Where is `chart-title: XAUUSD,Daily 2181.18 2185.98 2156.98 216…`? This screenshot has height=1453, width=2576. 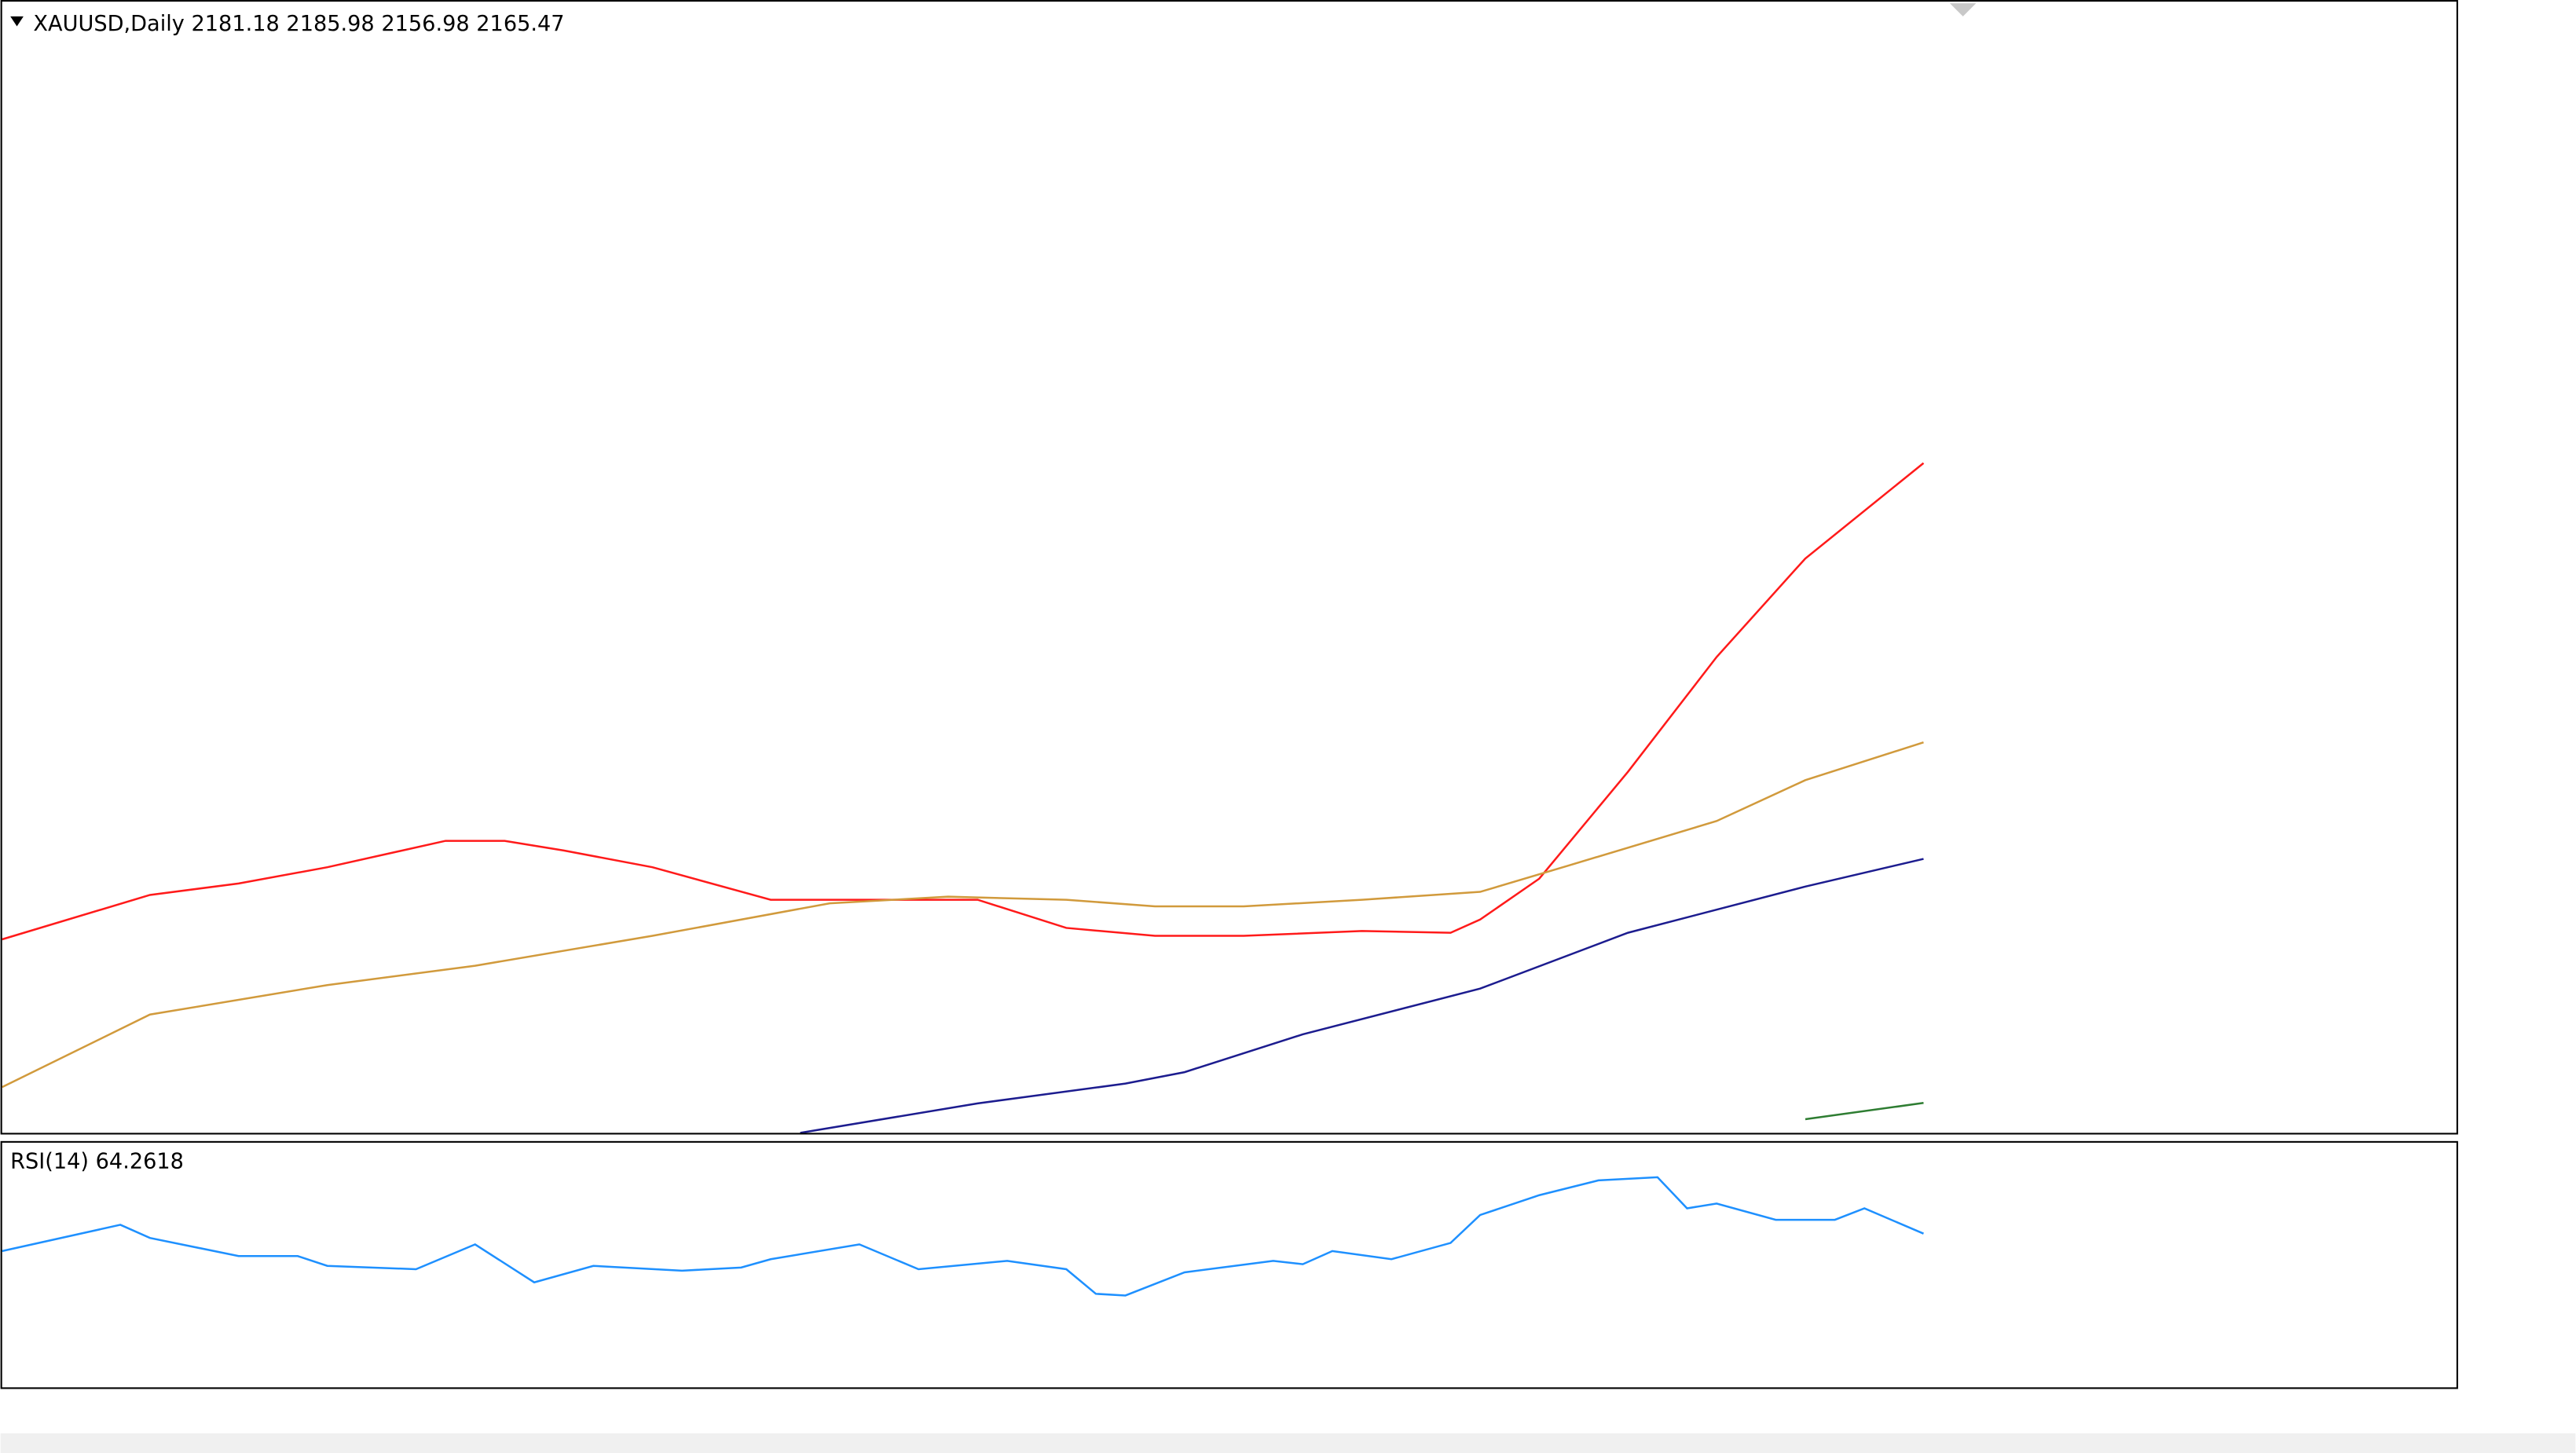 chart-title: XAUUSD,Daily 2181.18 2185.98 2156.98 216… is located at coordinates (298, 24).